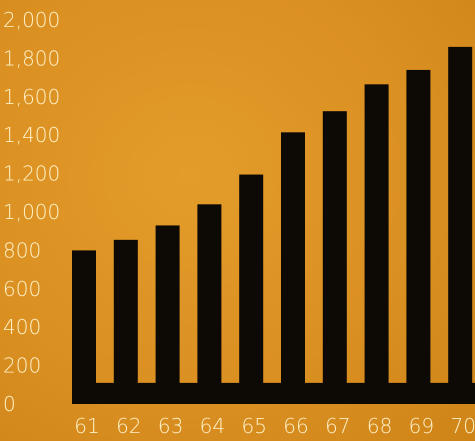  What do you see at coordinates (128, 426) in the screenshot?
I see `x-tick-label: 62` at bounding box center [128, 426].